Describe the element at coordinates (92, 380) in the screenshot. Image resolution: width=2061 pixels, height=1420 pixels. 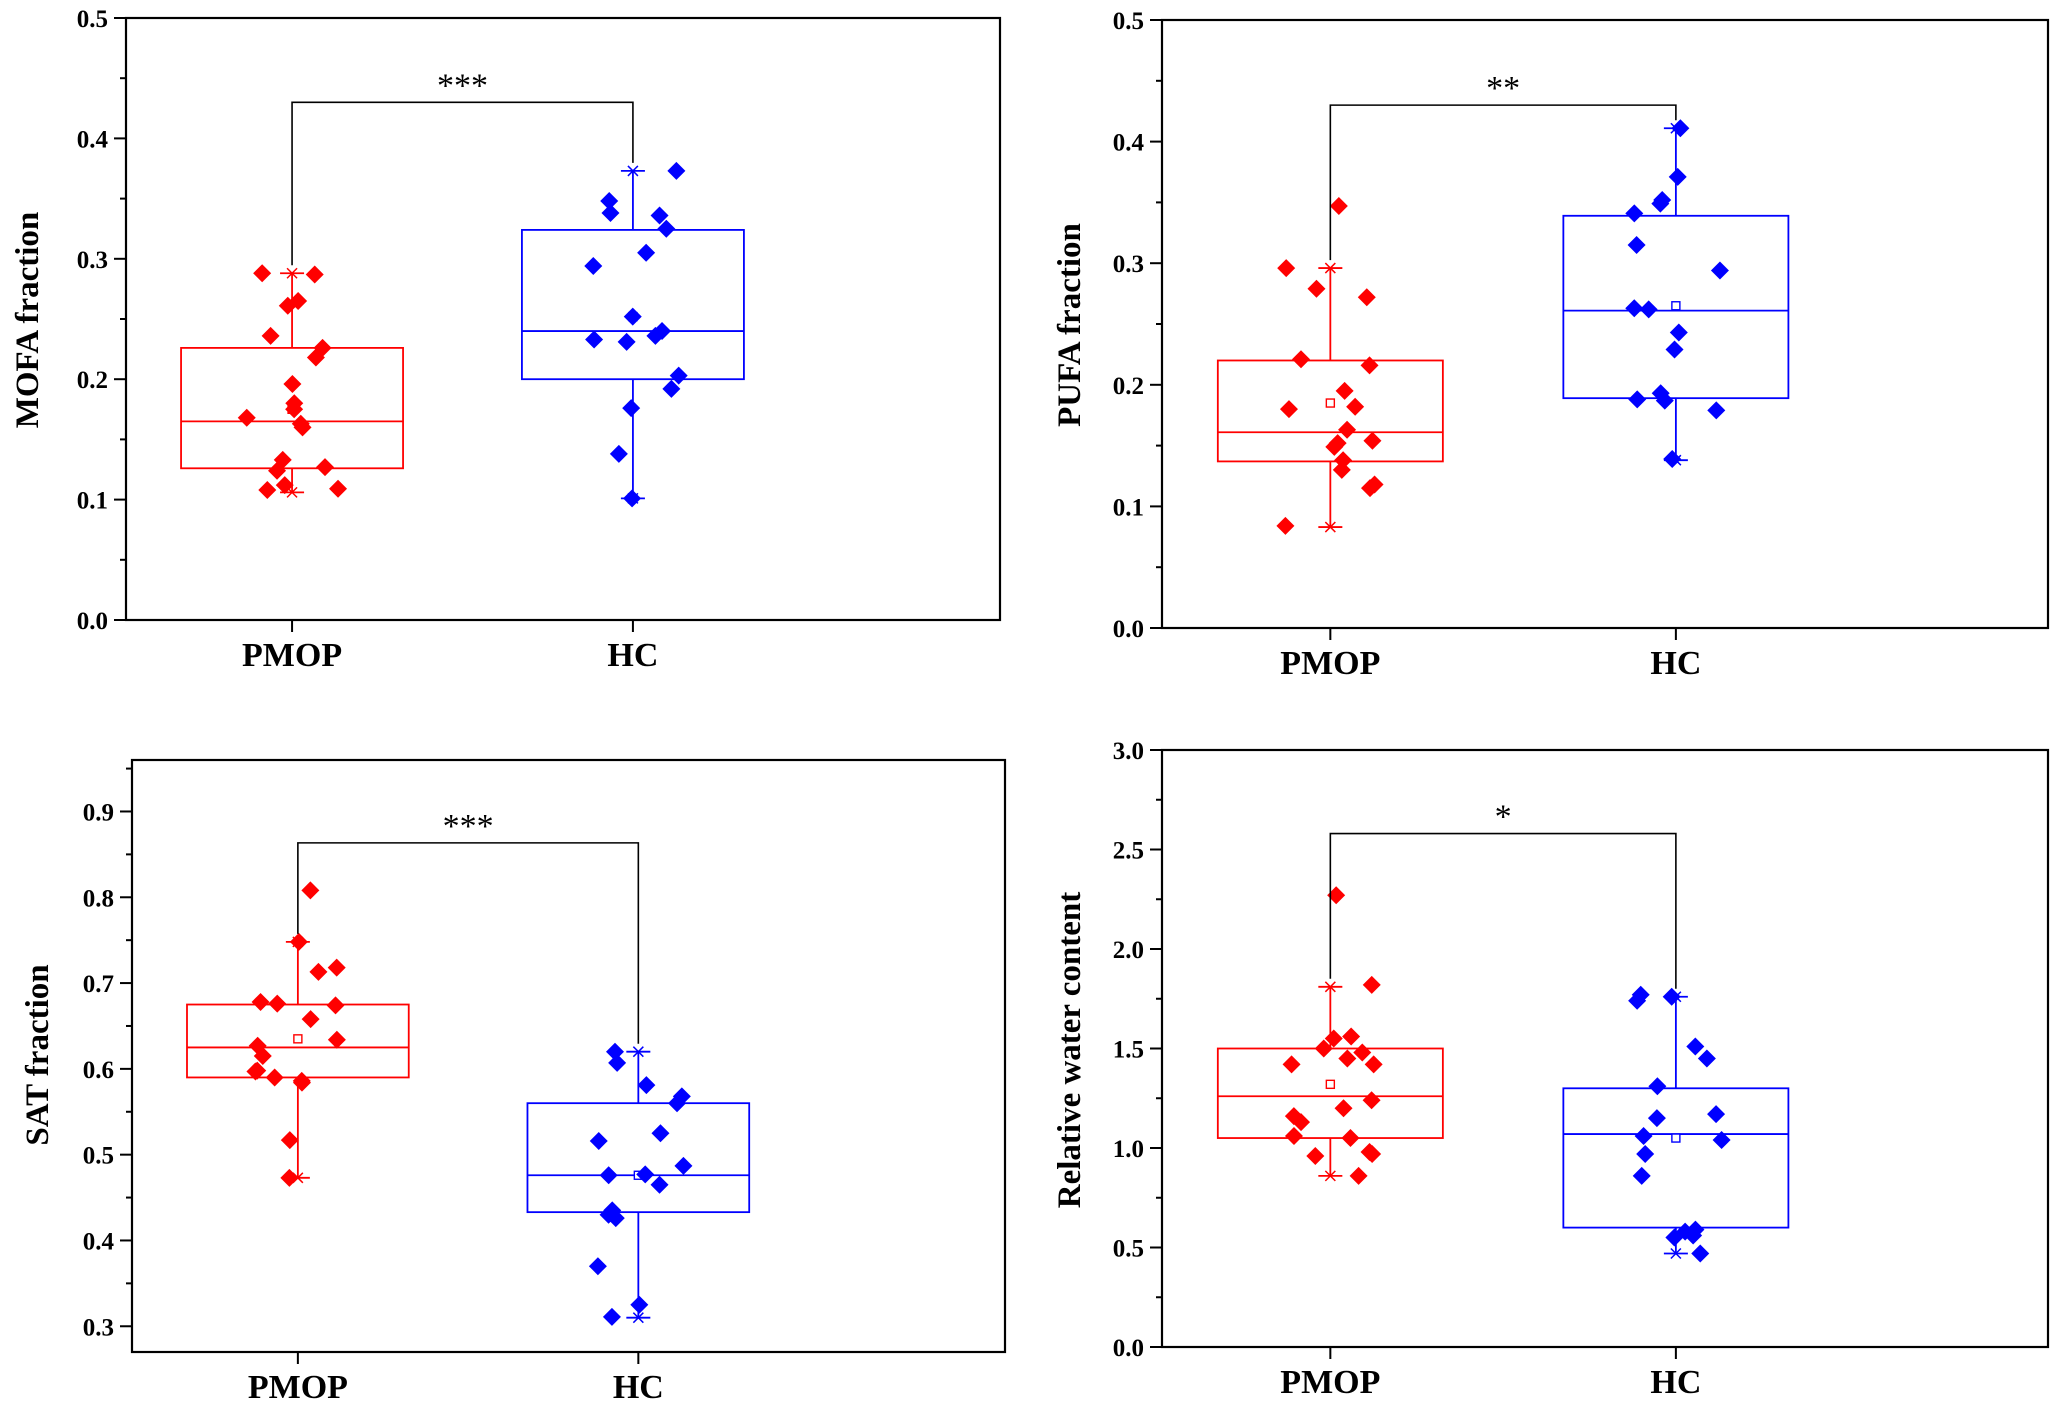
I see `y-tick-label: 0.2` at that location.